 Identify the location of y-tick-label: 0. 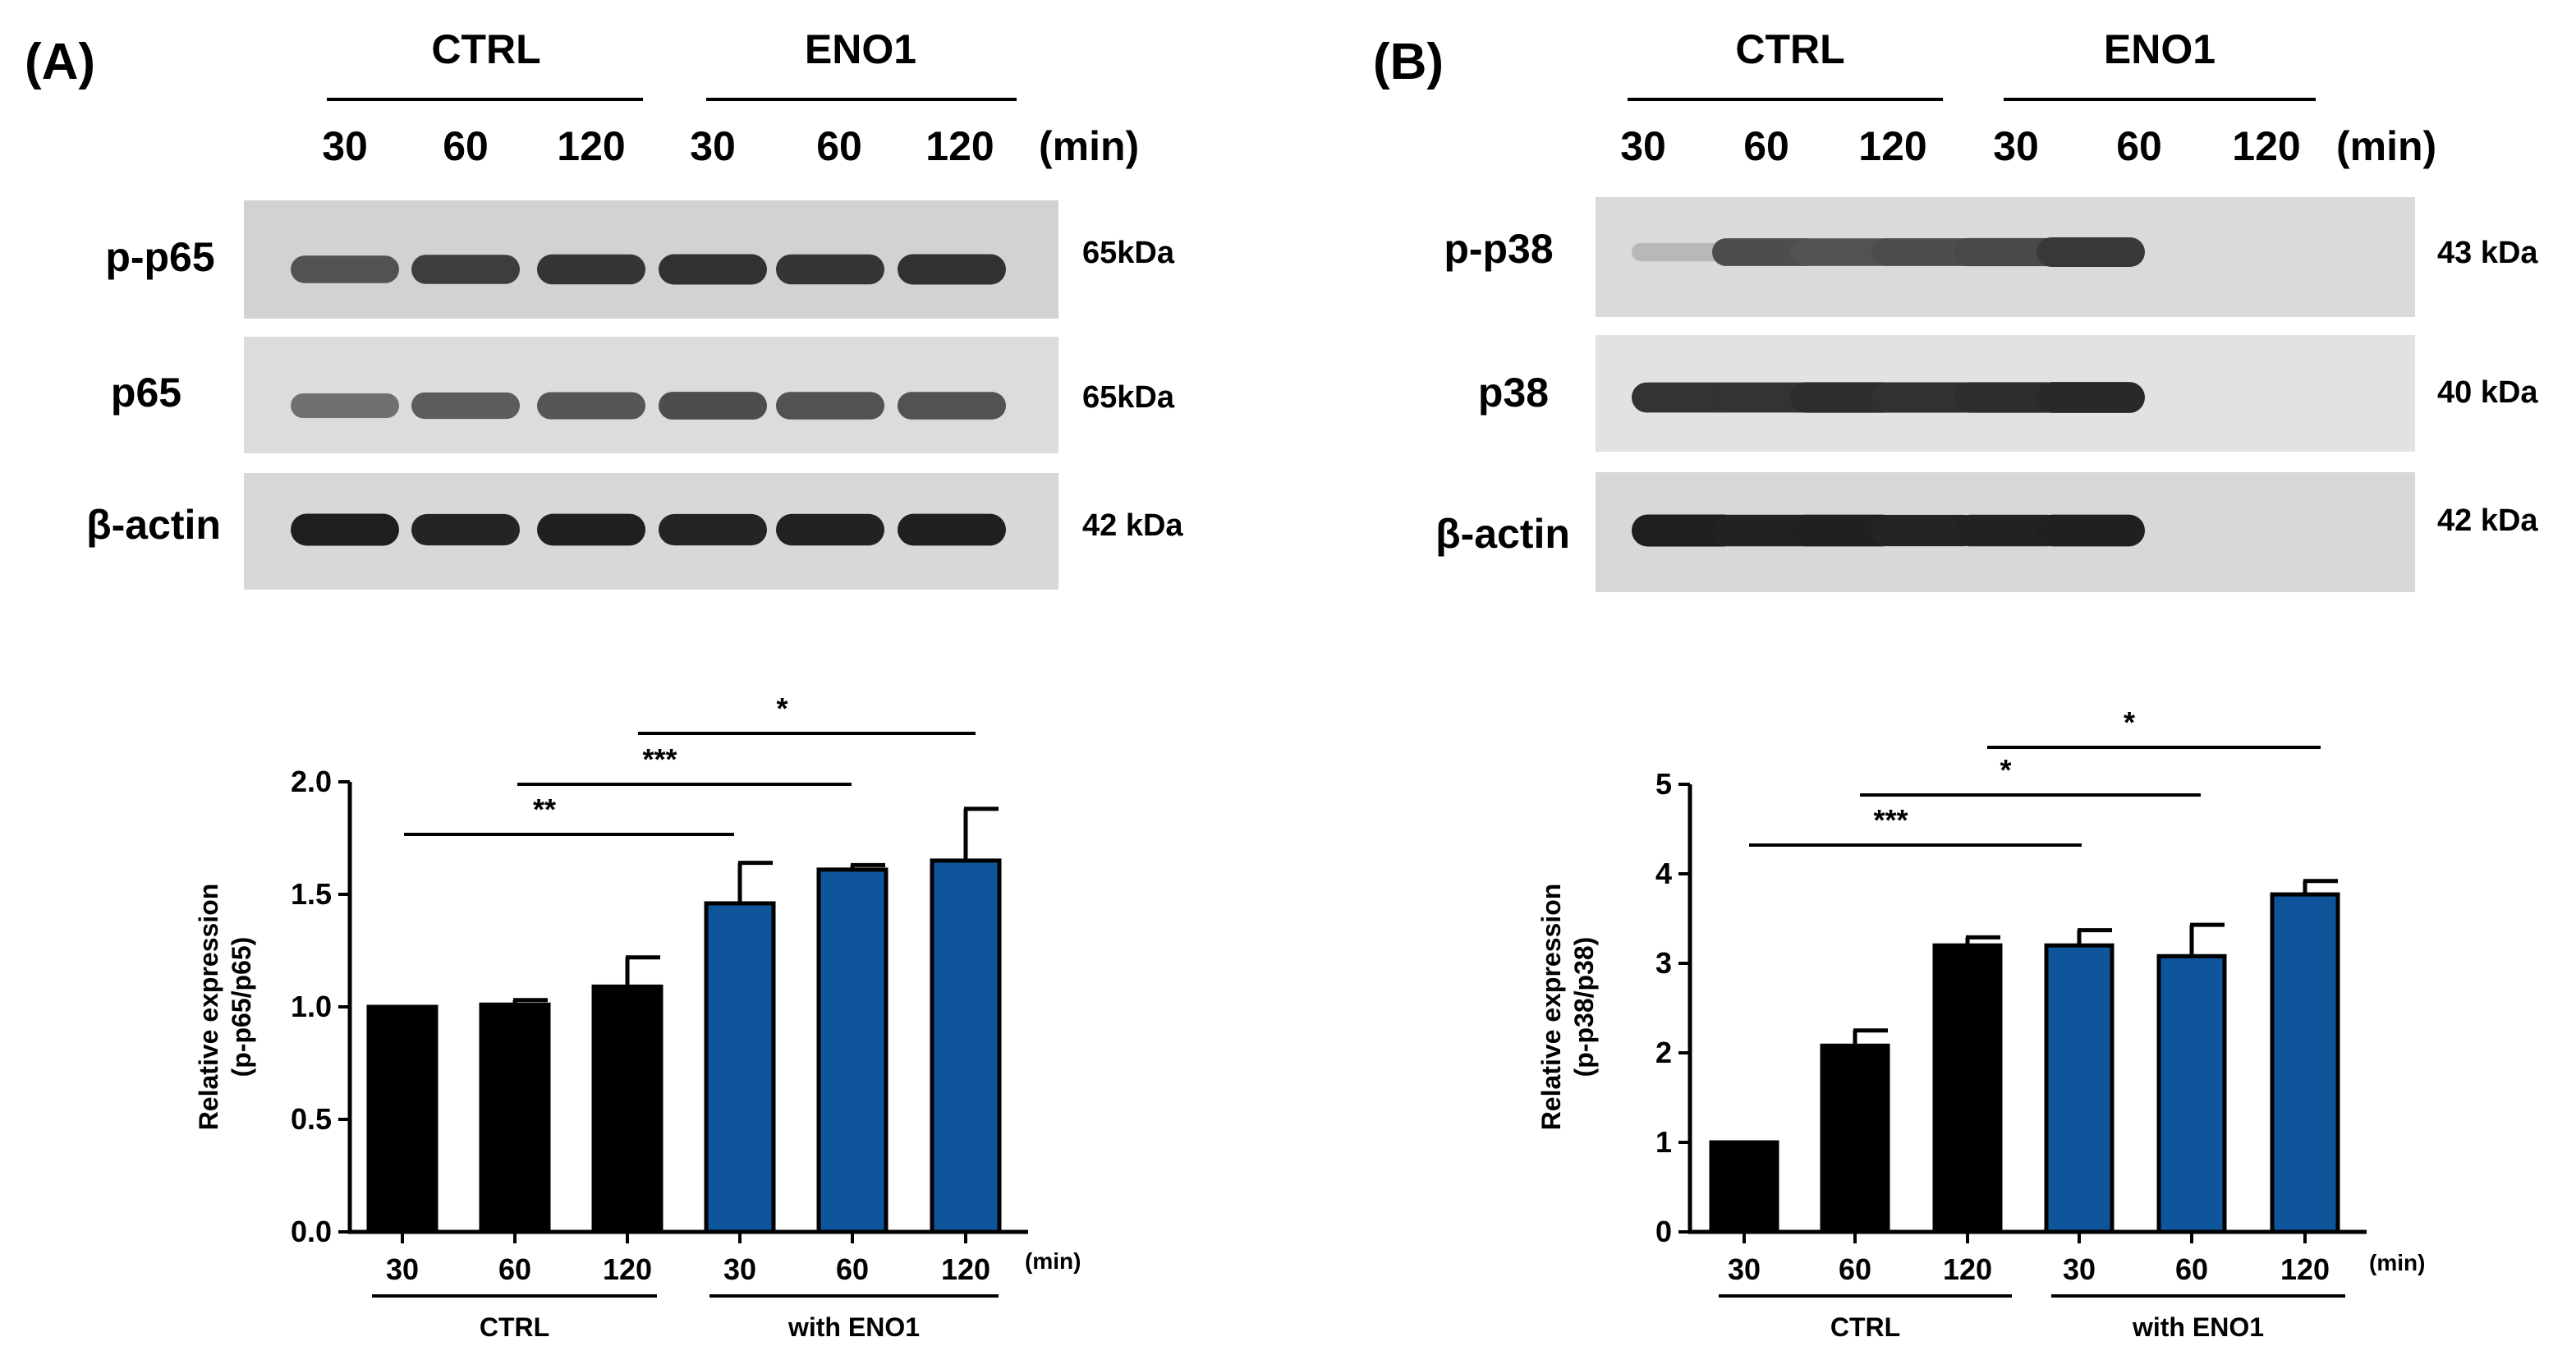
(1663, 1231).